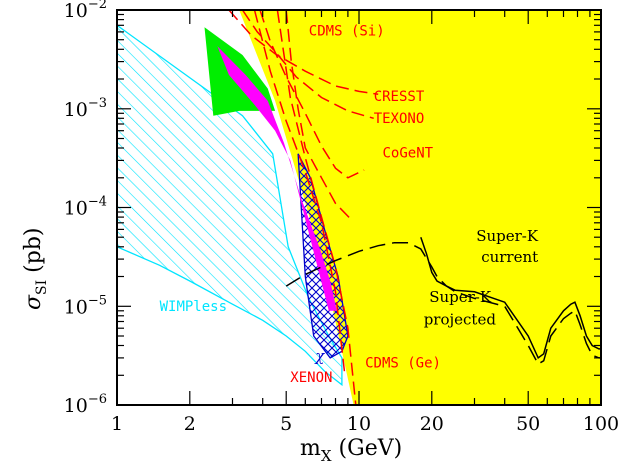  I want to click on y-axis-title-sub: SI, so click(42, 287).